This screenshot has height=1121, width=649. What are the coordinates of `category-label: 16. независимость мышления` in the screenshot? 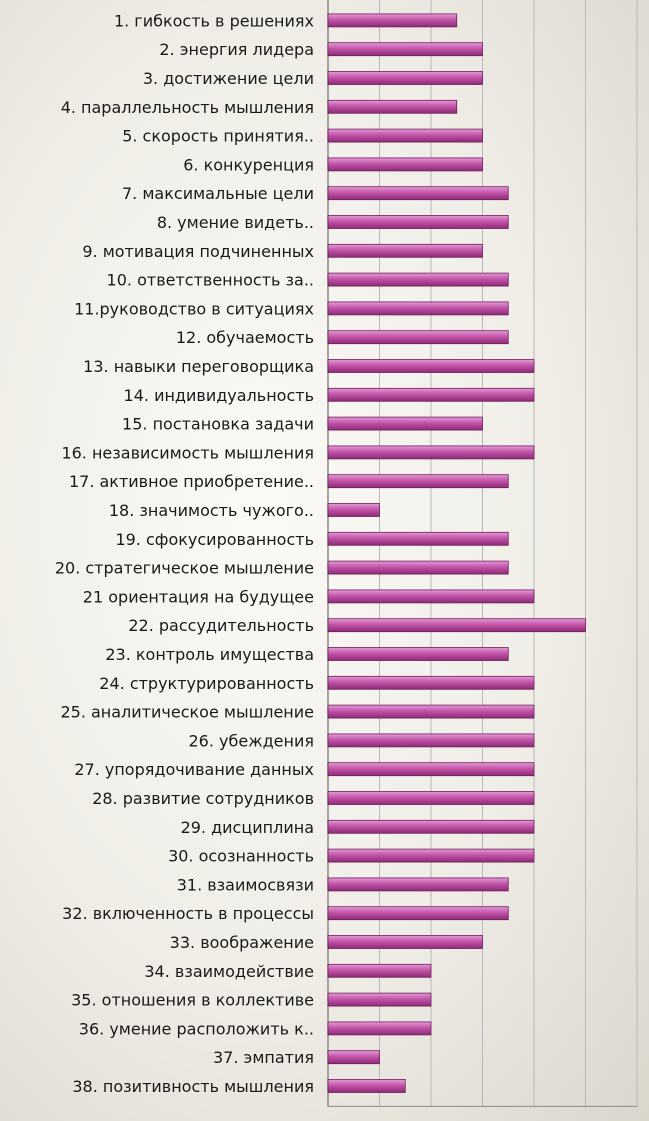 It's located at (187, 452).